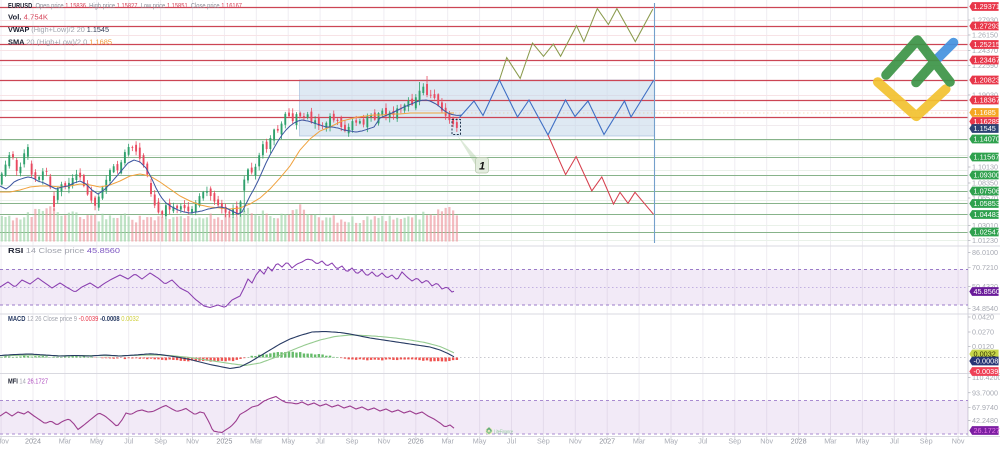 This screenshot has width=1000, height=449. I want to click on svg-text: 2025, so click(224, 441).